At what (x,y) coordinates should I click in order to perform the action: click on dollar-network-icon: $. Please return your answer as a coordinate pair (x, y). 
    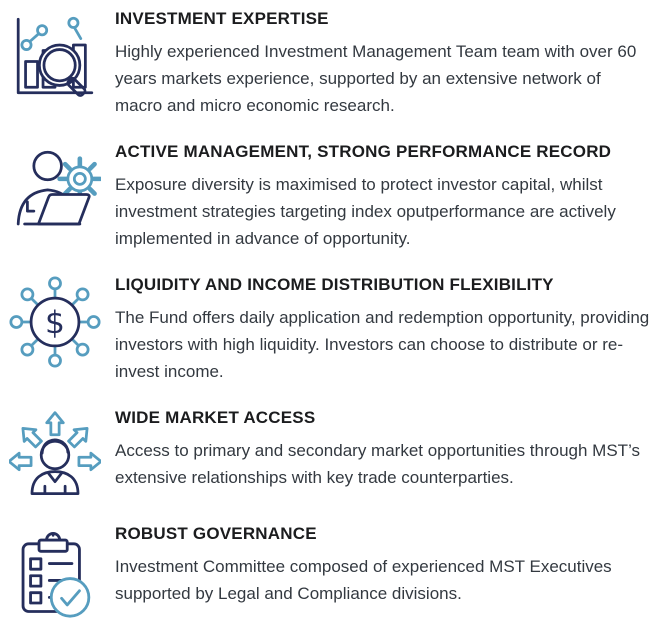
    Looking at the image, I should click on (55, 321).